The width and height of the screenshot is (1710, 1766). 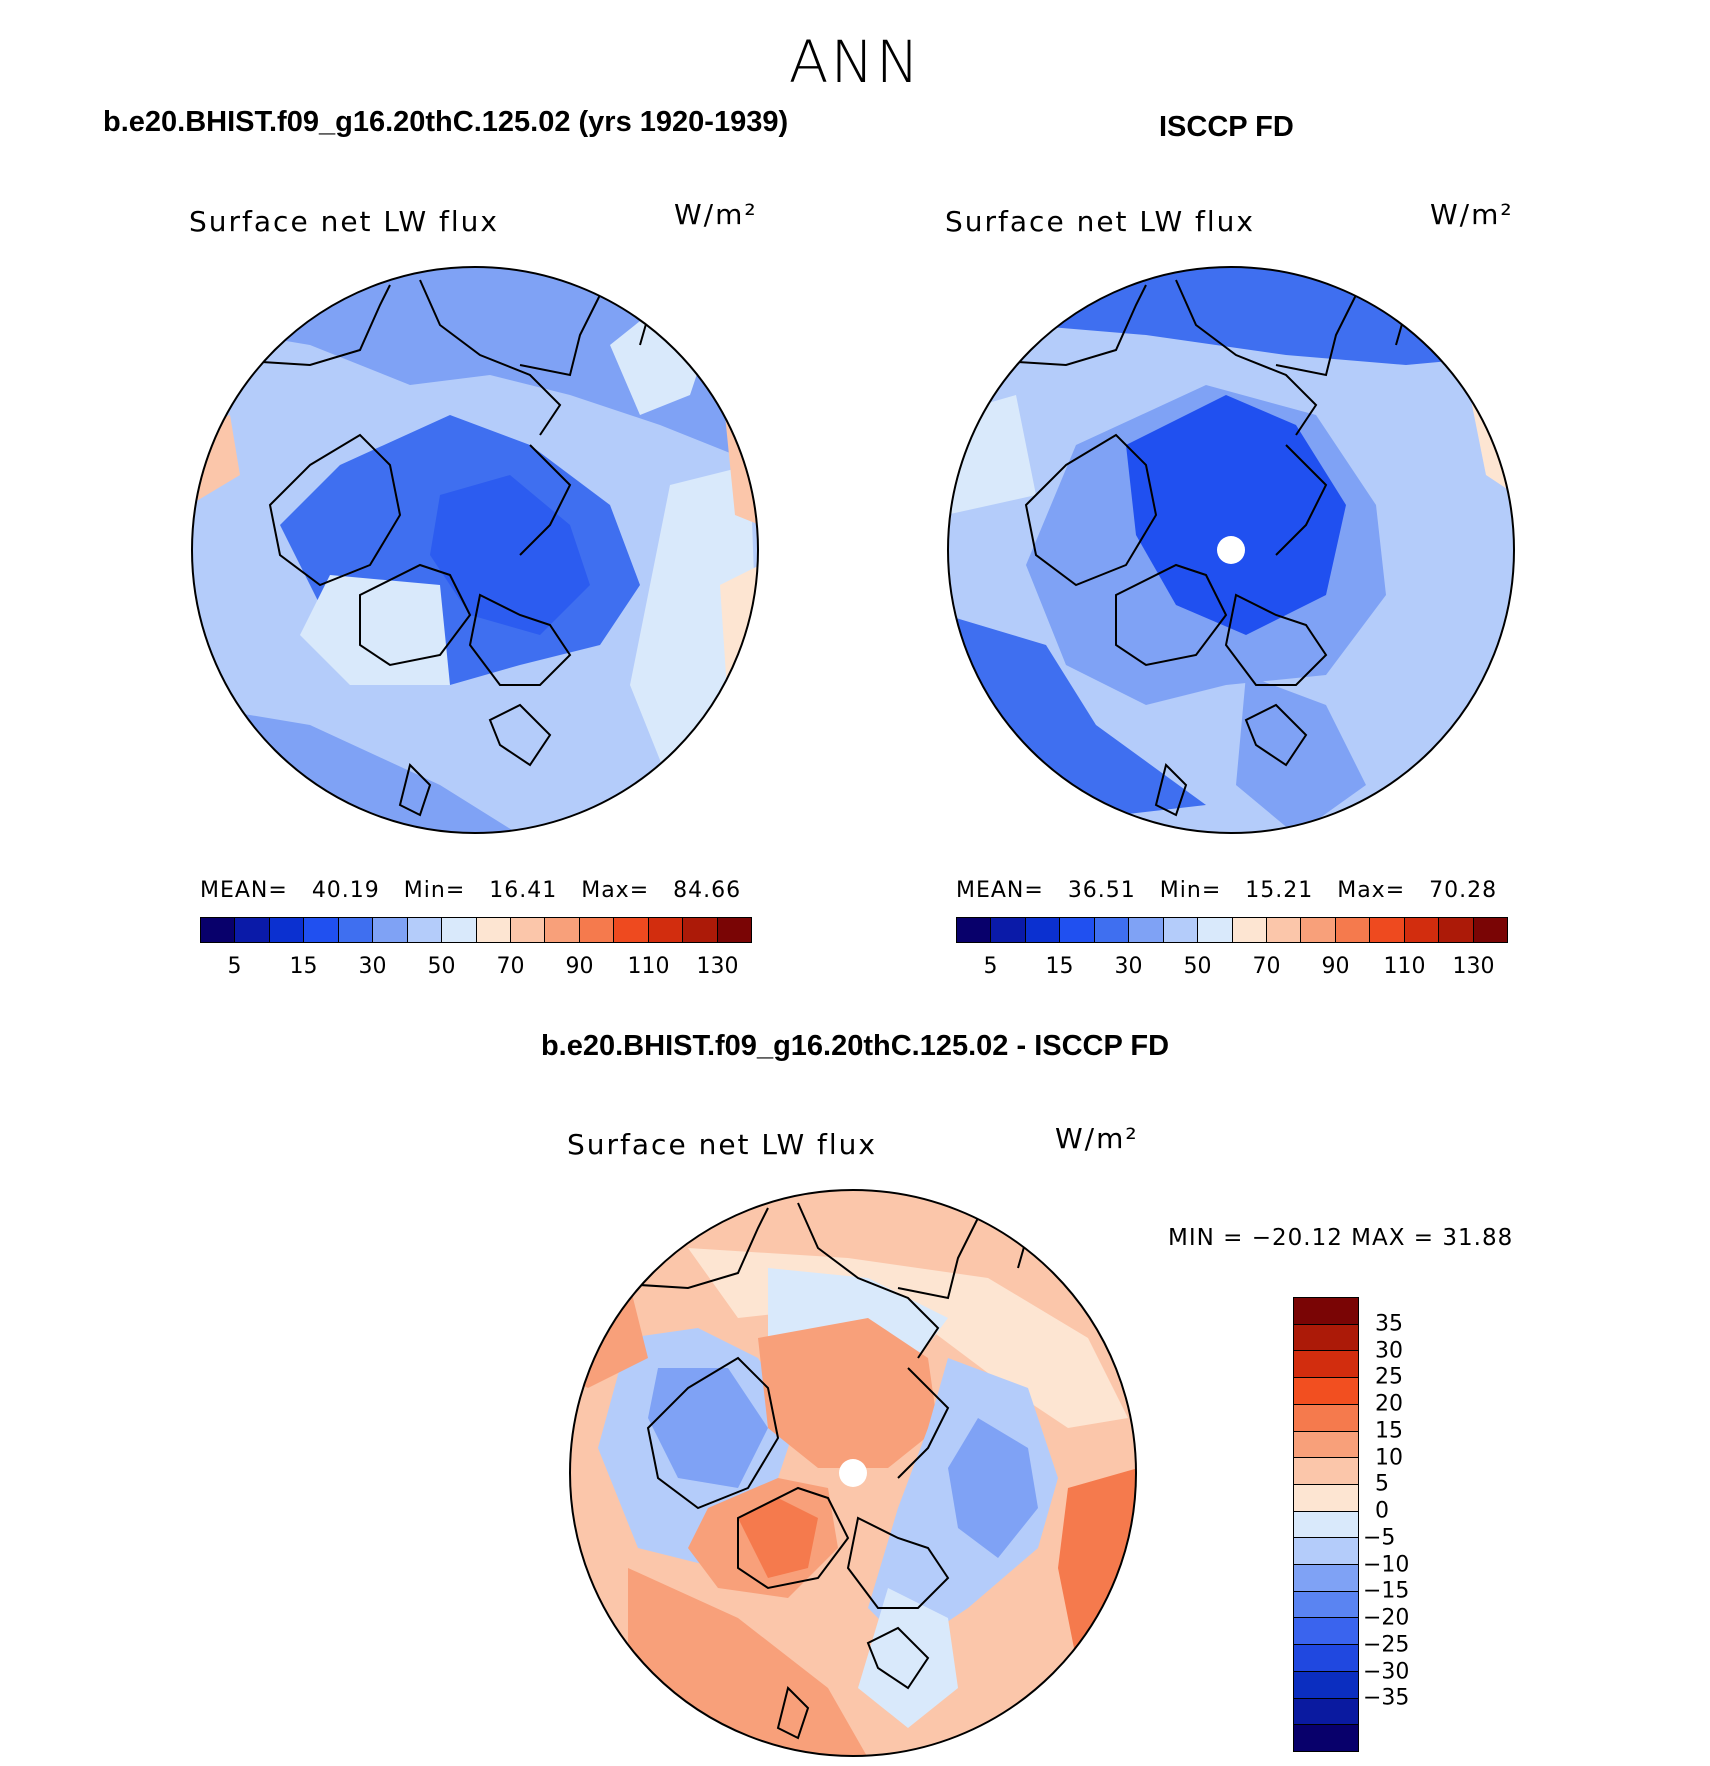 I want to click on panel2-colorbar-tick-label: 130, so click(x=1473, y=966).